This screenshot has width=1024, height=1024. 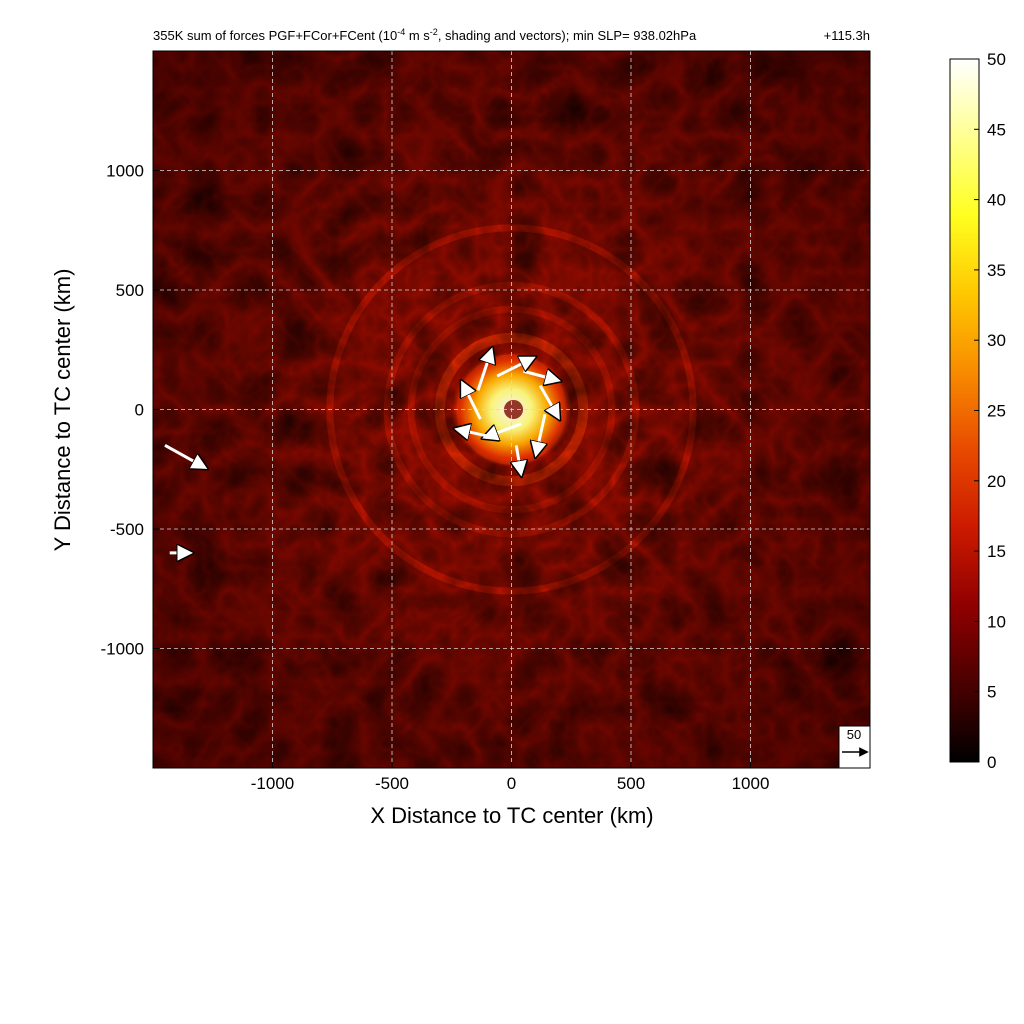 What do you see at coordinates (511, 815) in the screenshot?
I see `x-axis-label: X Distance to TC center (km)` at bounding box center [511, 815].